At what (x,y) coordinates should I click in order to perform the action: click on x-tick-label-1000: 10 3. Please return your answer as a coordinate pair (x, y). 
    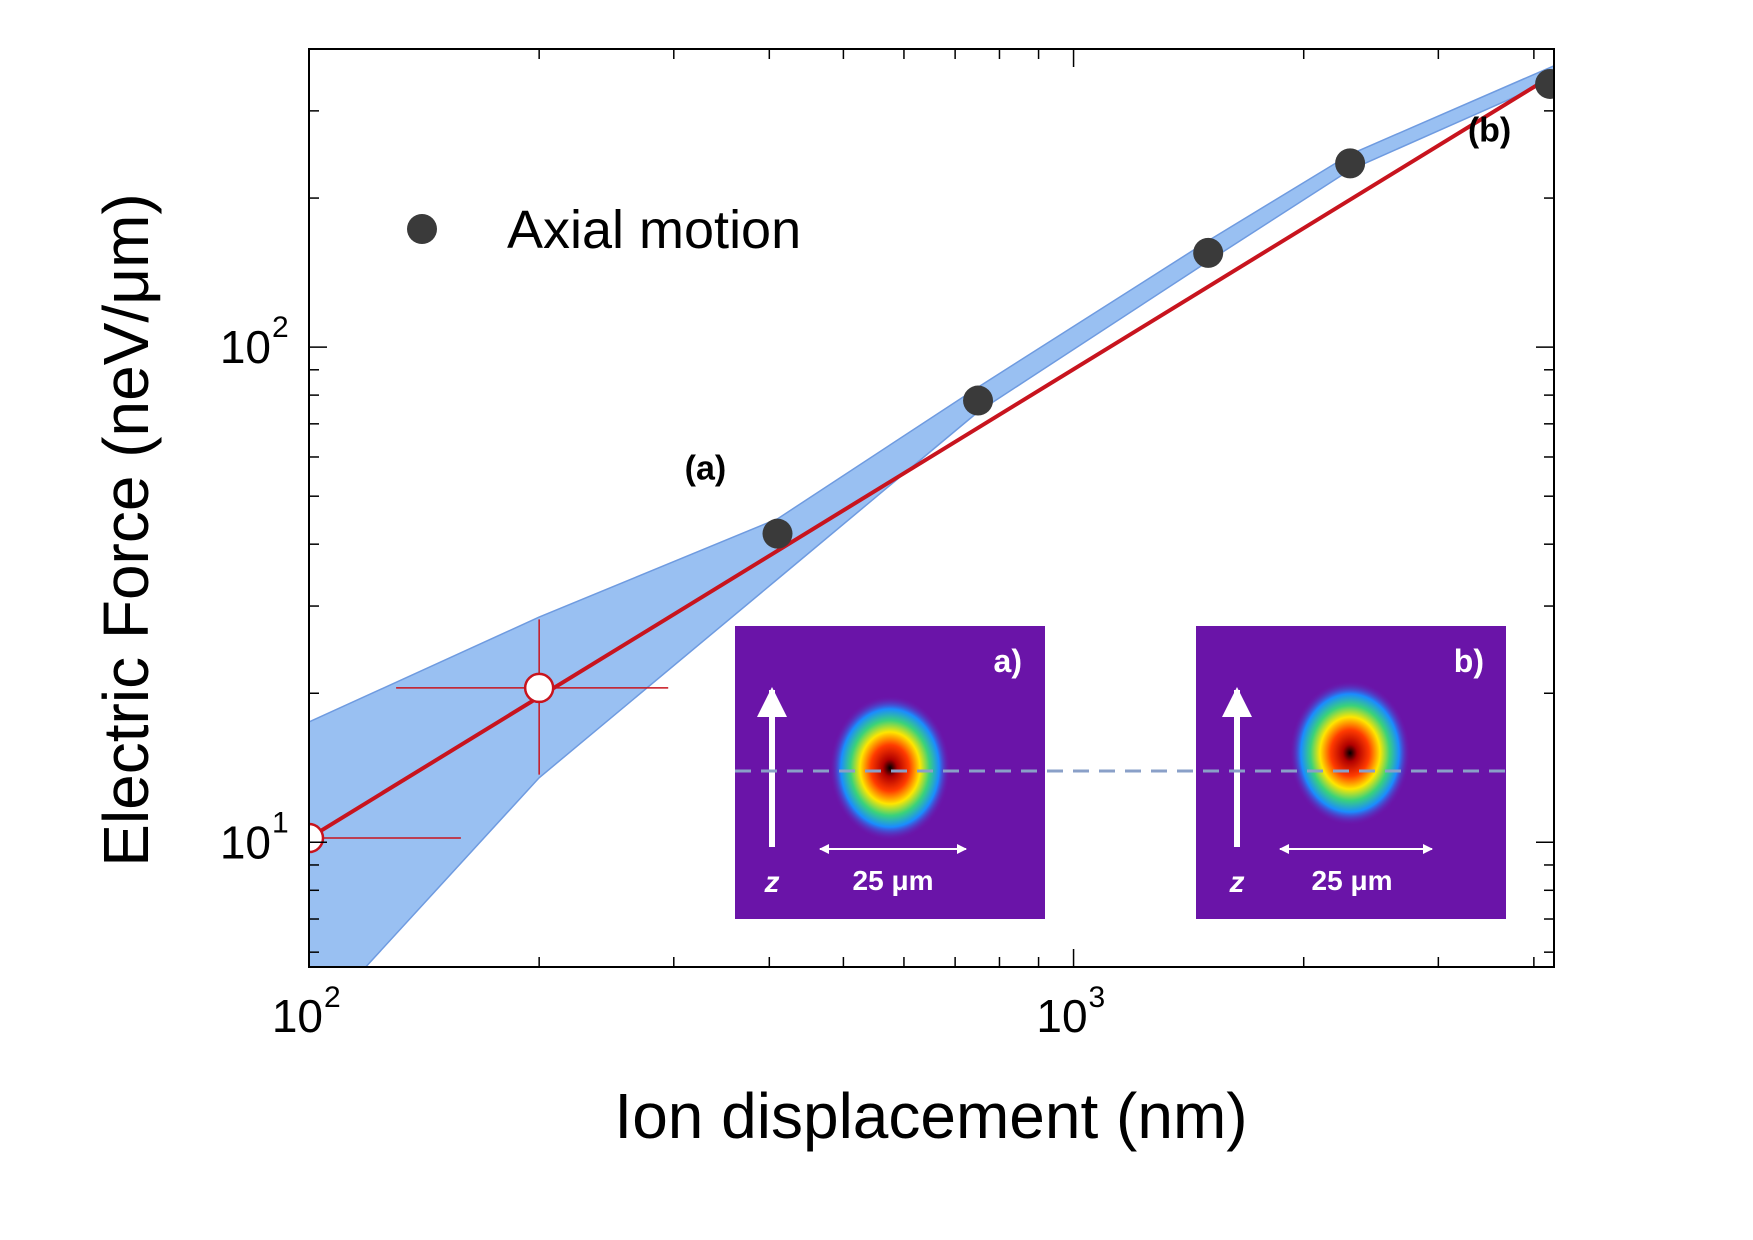
    Looking at the image, I should click on (1070, 1011).